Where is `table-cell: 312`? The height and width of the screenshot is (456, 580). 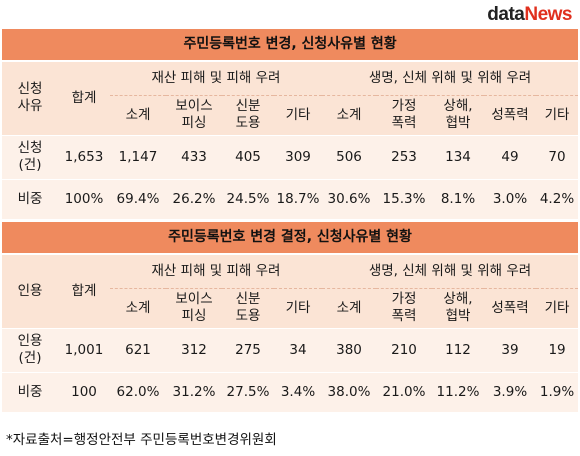 table-cell: 312 is located at coordinates (194, 350).